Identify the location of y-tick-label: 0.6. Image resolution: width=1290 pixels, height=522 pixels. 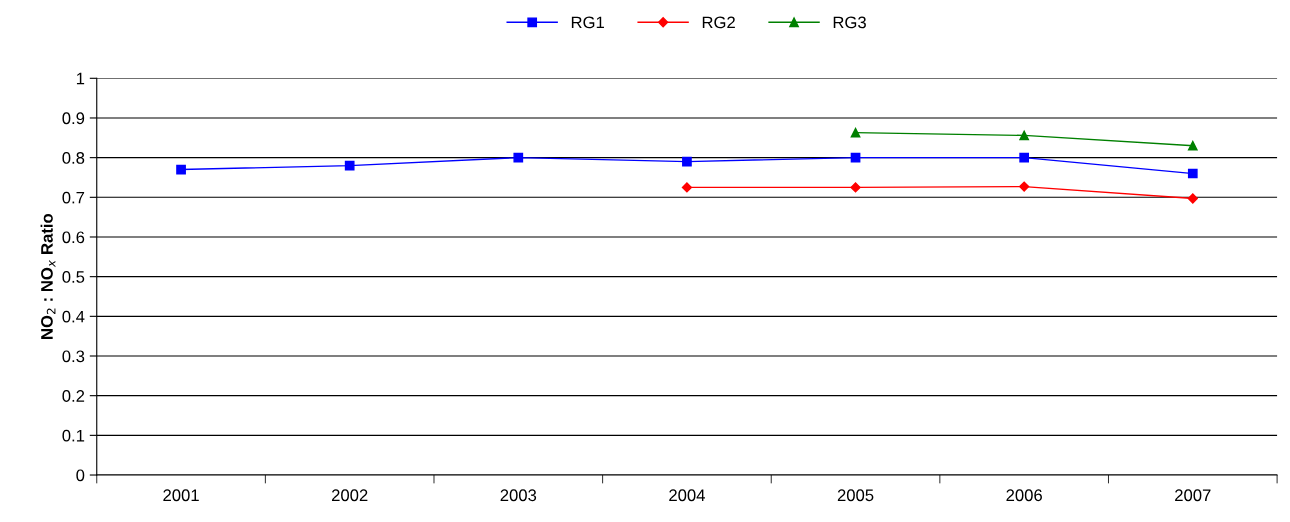
(73, 237).